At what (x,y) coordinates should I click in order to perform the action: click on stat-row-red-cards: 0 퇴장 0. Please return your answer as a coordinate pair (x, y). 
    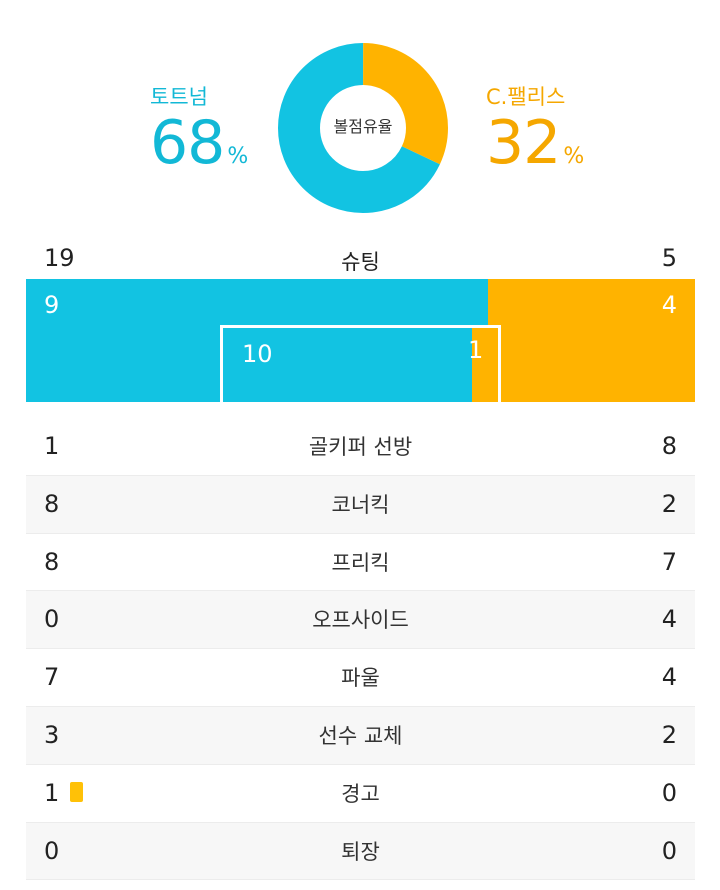
    Looking at the image, I should click on (360, 851).